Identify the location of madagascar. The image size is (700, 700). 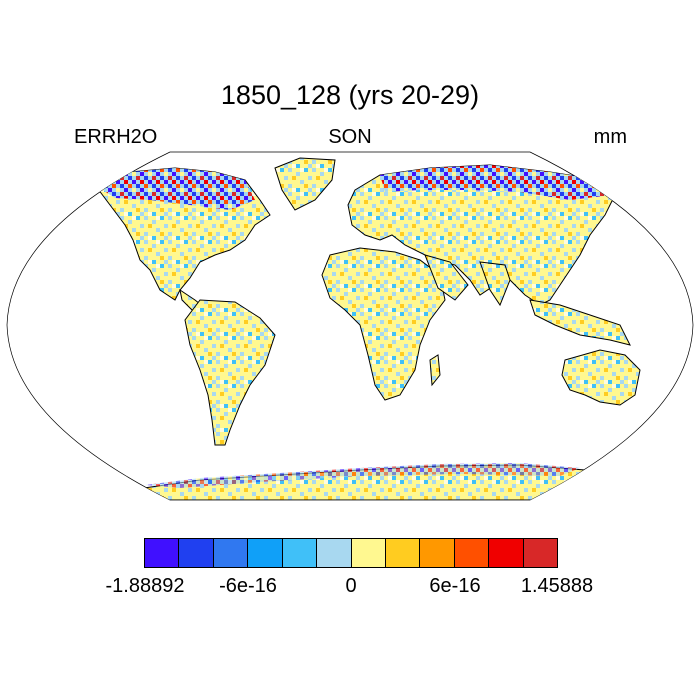
(435, 370).